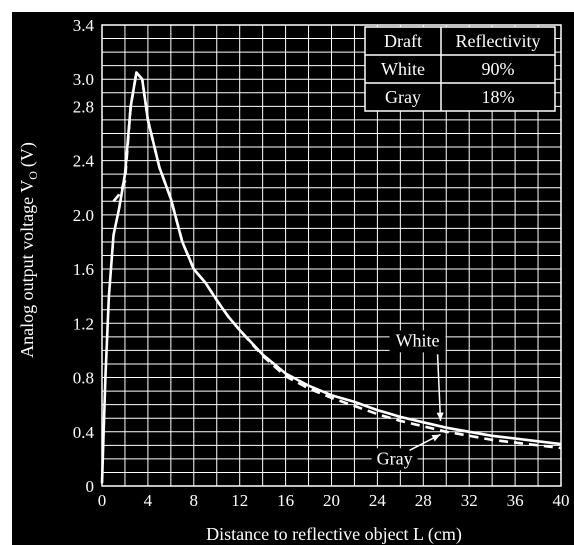 Image resolution: width=574 pixels, height=545 pixels. What do you see at coordinates (83, 269) in the screenshot?
I see `y-tick-label: 1.6` at bounding box center [83, 269].